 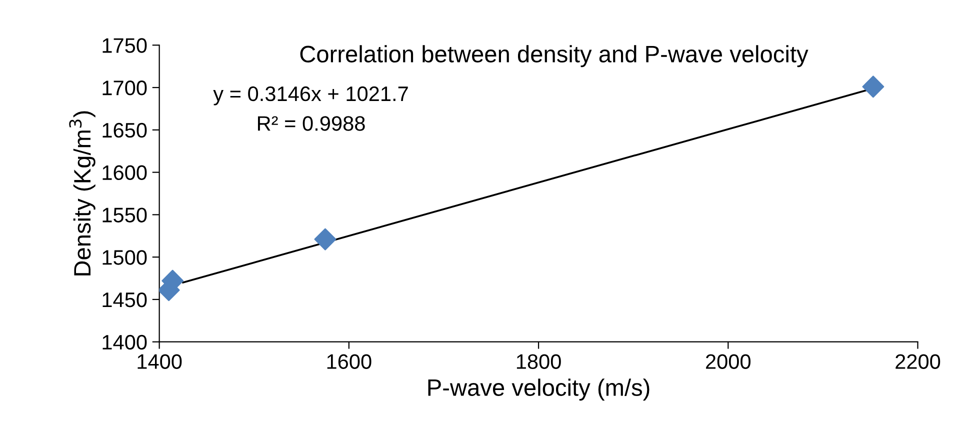 I want to click on y-tick-label: 1750, so click(x=124, y=45).